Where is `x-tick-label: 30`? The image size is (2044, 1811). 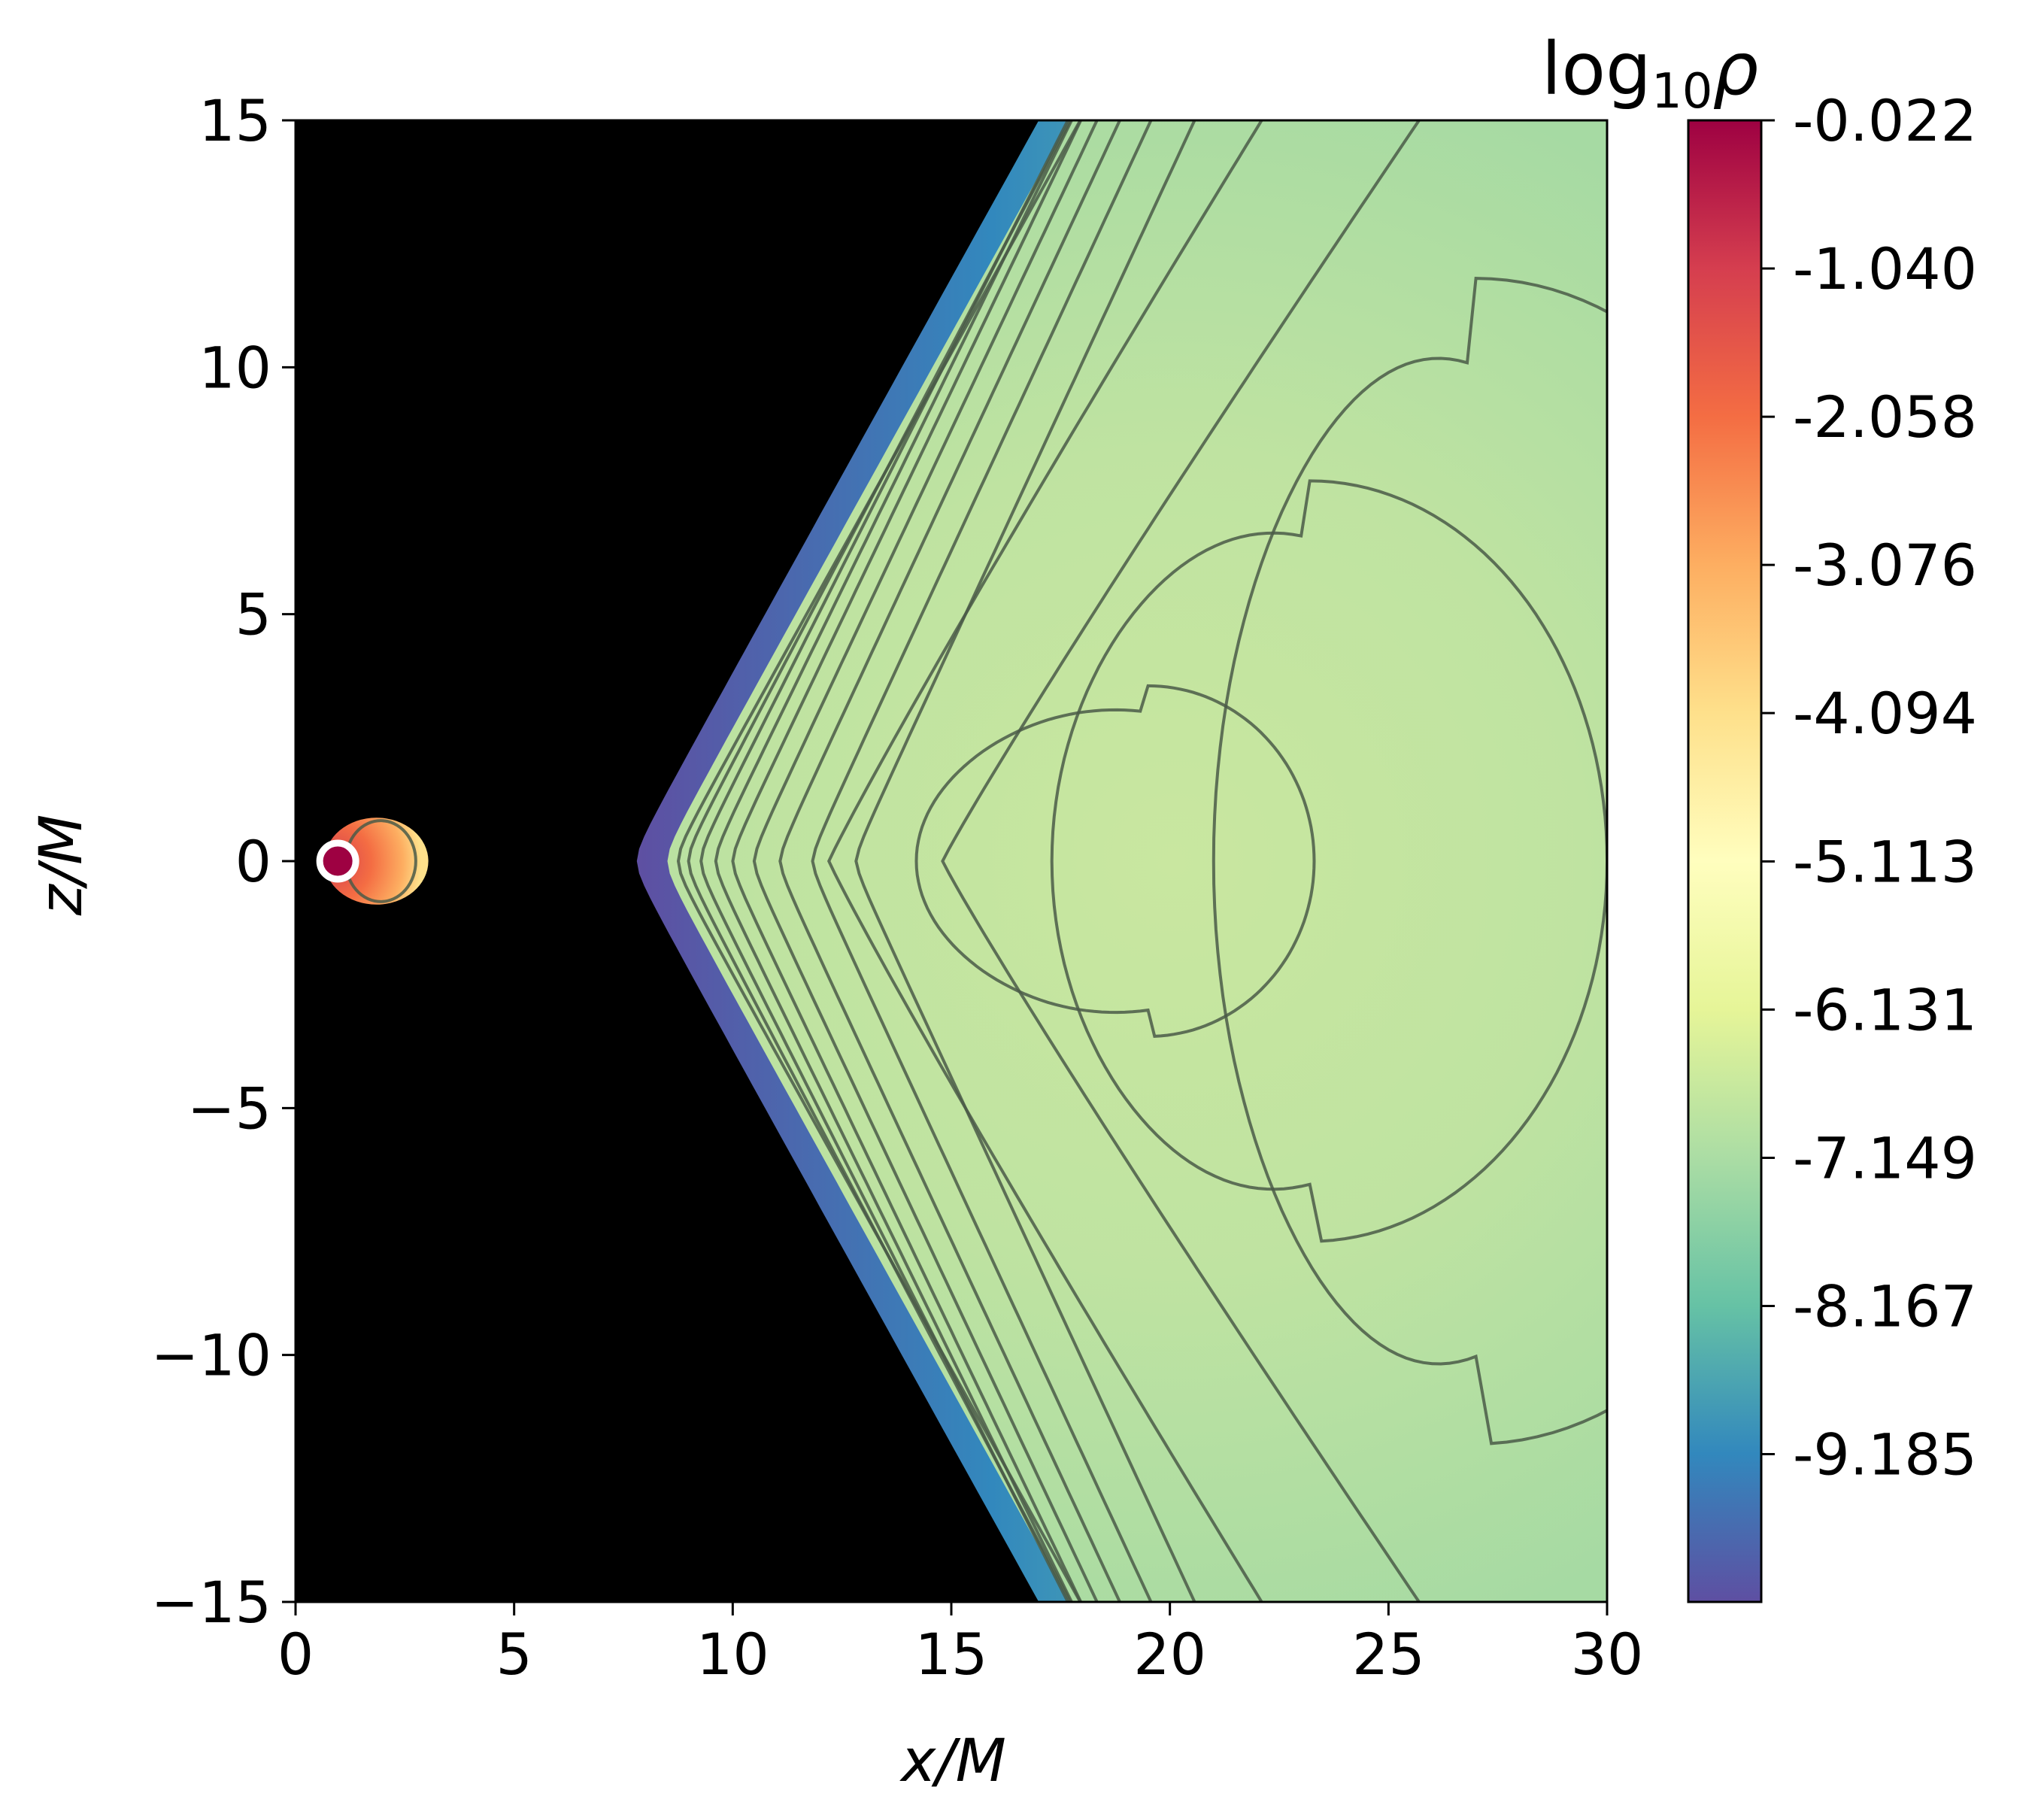 x-tick-label: 30 is located at coordinates (1607, 1655).